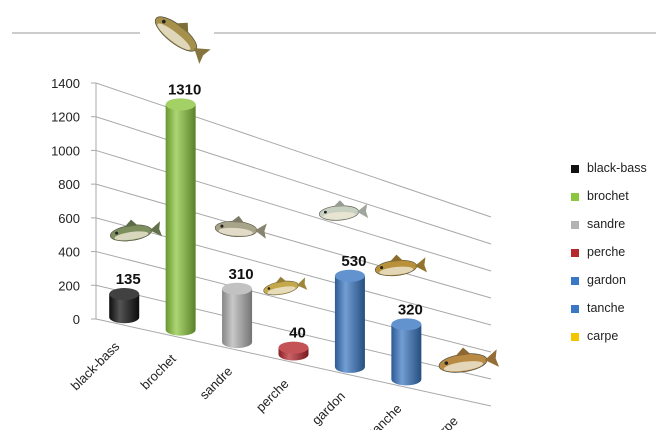  What do you see at coordinates (65, 83) in the screenshot?
I see `y-tick-label: 1400` at bounding box center [65, 83].